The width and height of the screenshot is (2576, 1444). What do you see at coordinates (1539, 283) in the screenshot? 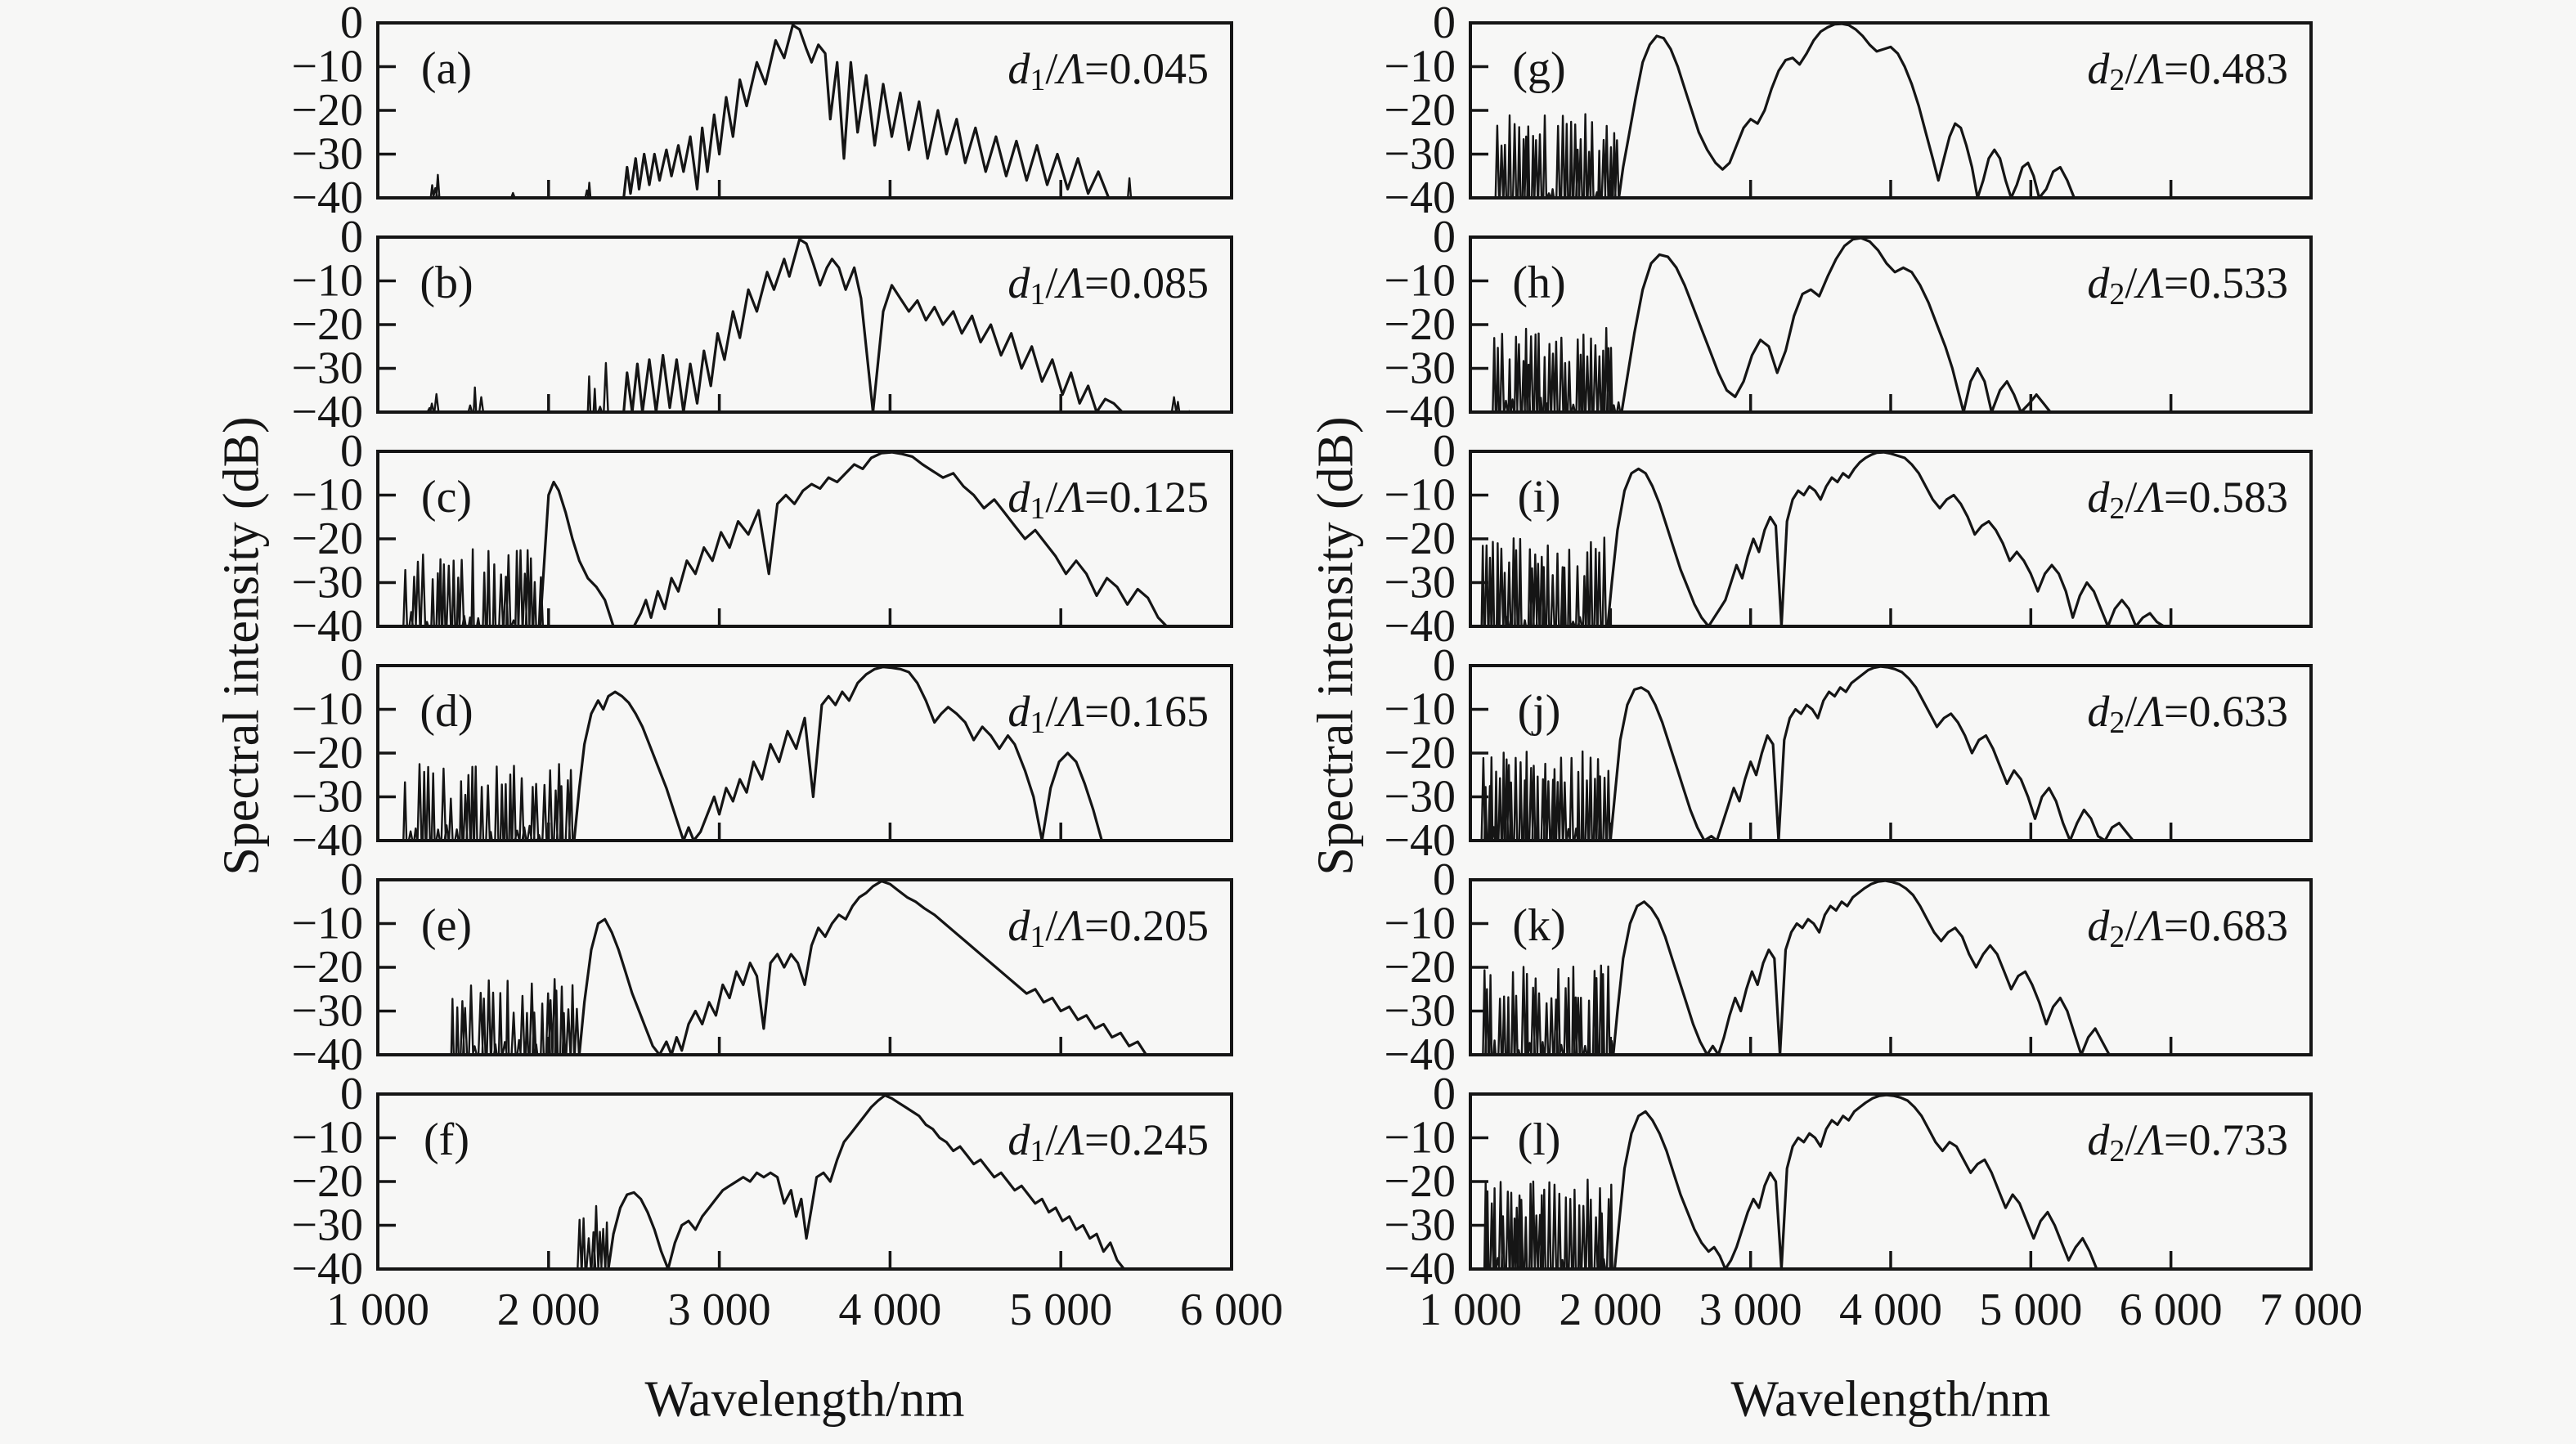
I see `panel-letter: (h)` at bounding box center [1539, 283].